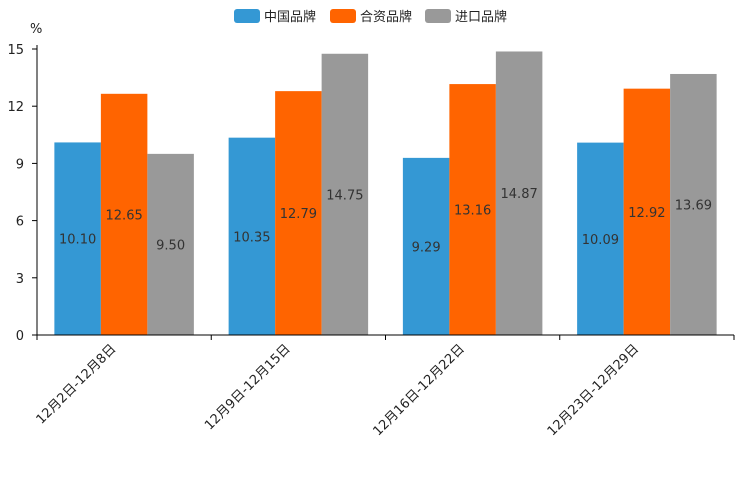  What do you see at coordinates (481, 17) in the screenshot?
I see `legend-label: 进口品牌` at bounding box center [481, 17].